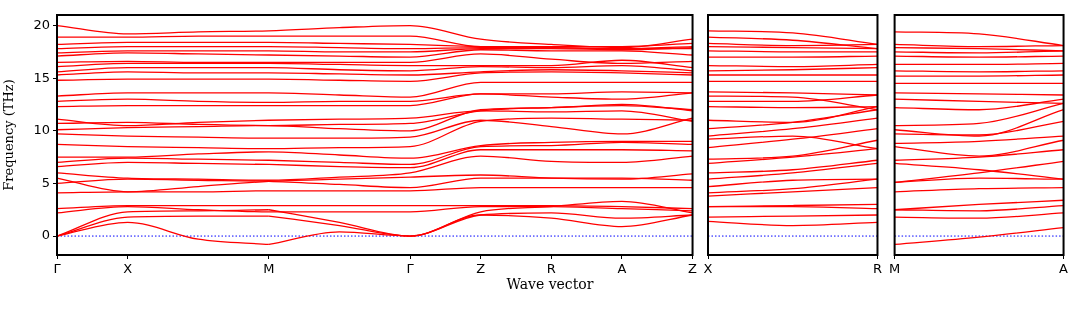 The height and width of the screenshot is (310, 1085). Describe the element at coordinates (45, 235) in the screenshot. I see `y-tick-label: 0` at that location.